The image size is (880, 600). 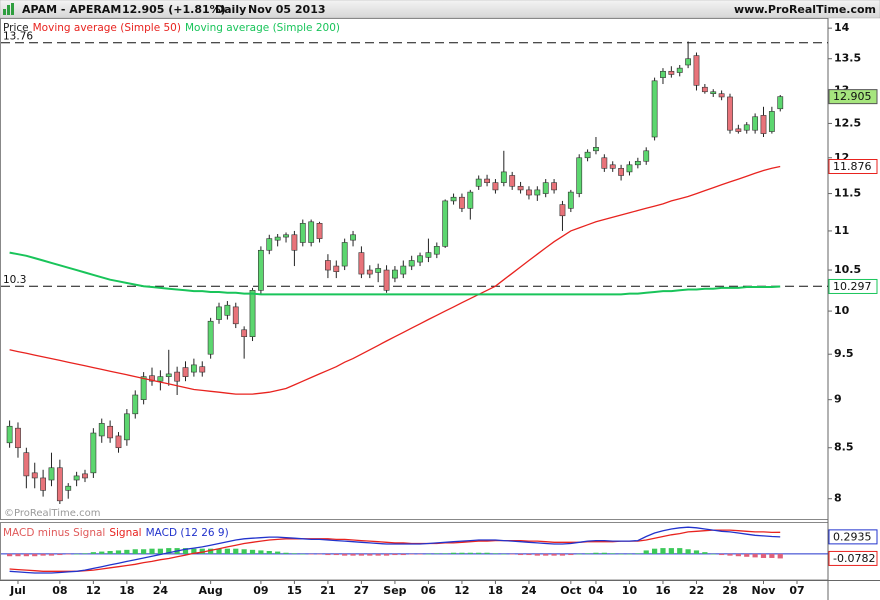 I want to click on series-line, so click(x=395, y=550).